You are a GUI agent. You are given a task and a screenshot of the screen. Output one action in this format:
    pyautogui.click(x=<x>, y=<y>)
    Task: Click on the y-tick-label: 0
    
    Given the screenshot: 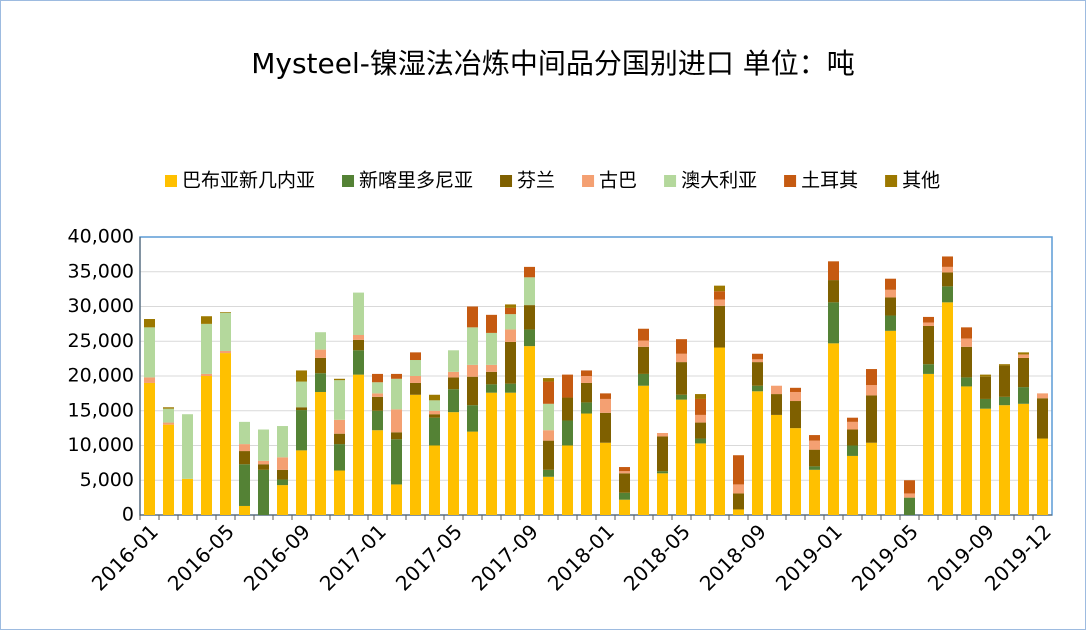 What is the action you would take?
    pyautogui.click(x=128, y=515)
    